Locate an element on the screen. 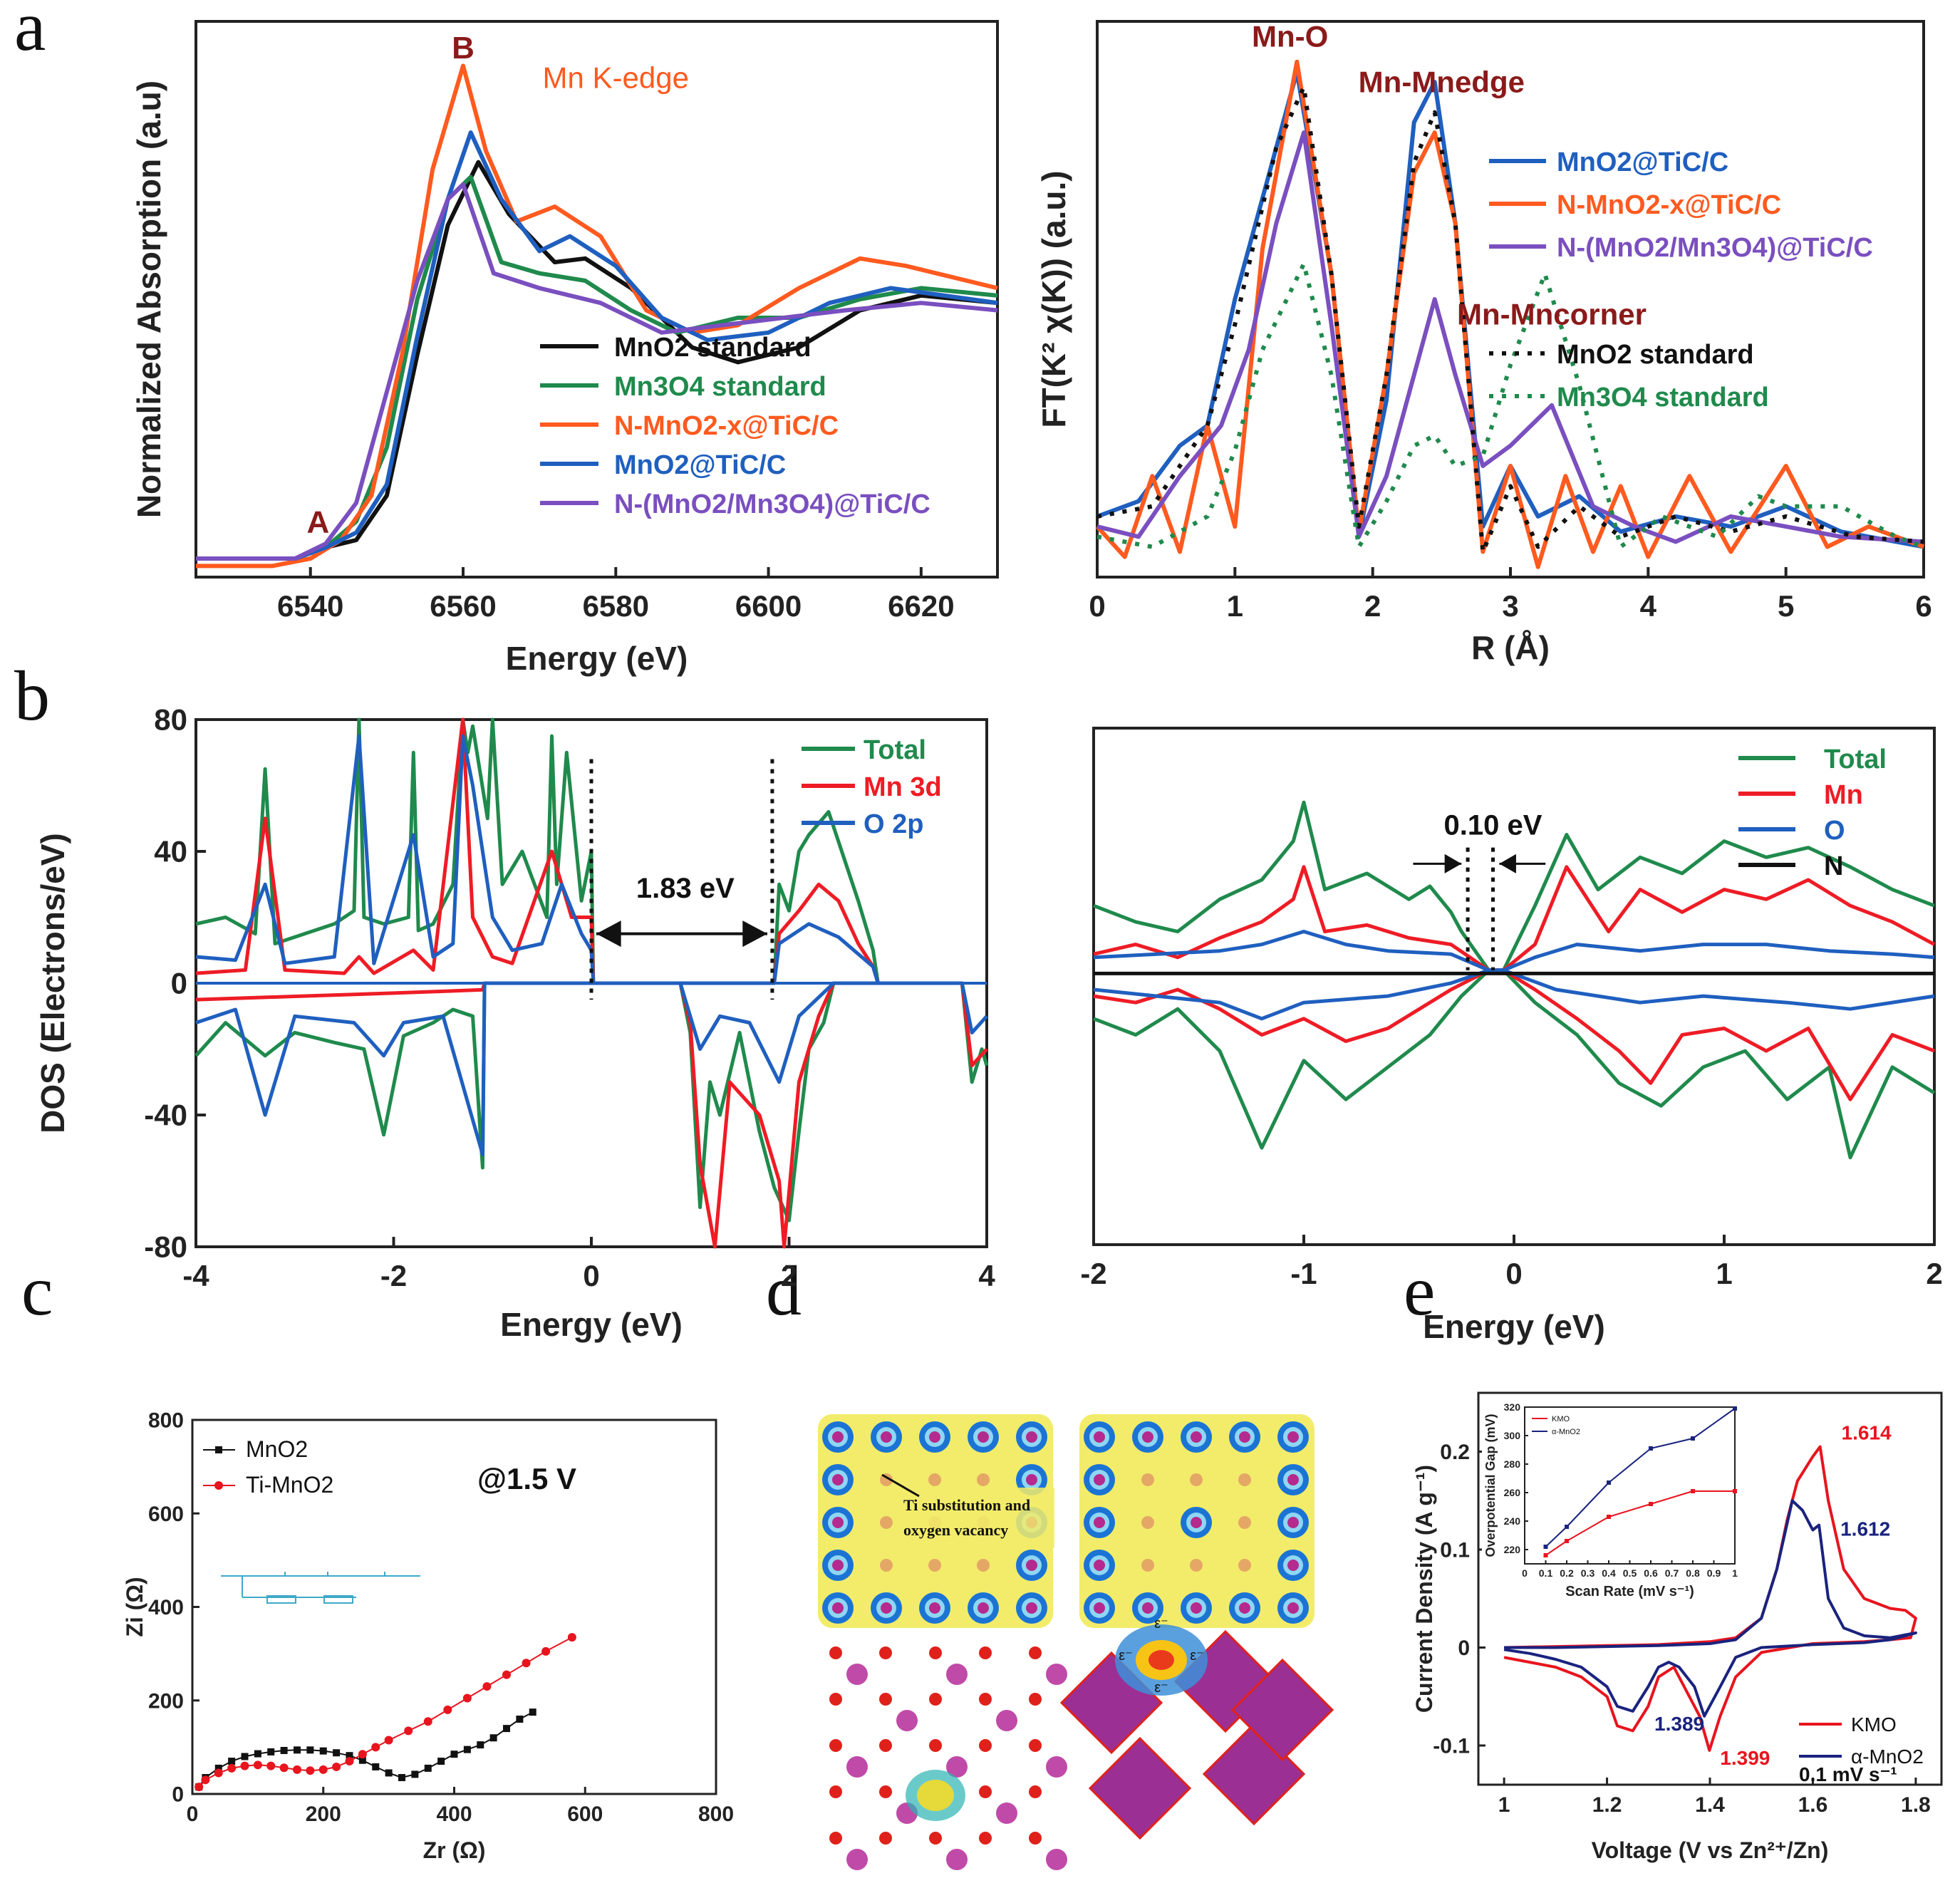 The height and width of the screenshot is (1888, 1960). x-tick-label: 1.2 is located at coordinates (1607, 1805).